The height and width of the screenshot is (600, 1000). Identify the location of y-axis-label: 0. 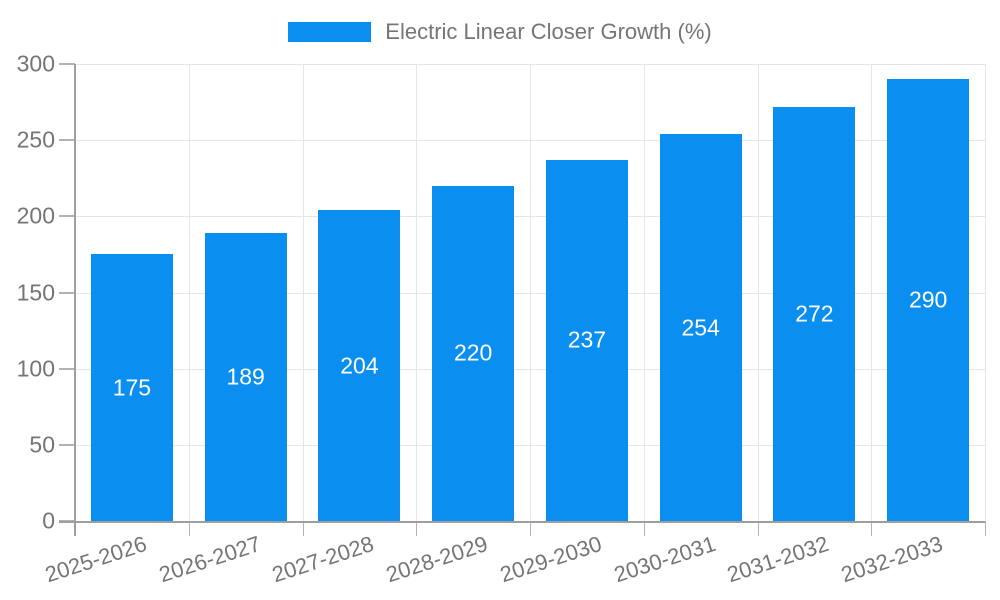
(48, 520).